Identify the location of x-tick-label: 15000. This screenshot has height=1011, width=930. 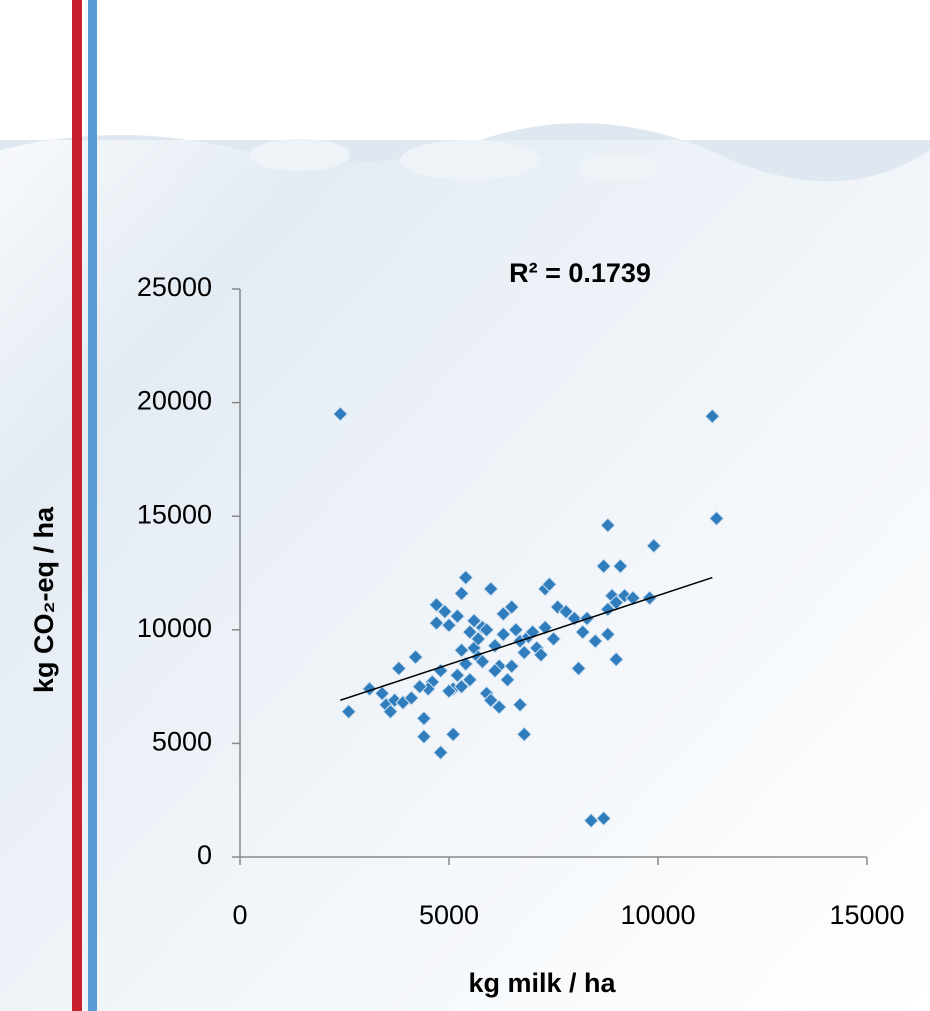
(866, 915).